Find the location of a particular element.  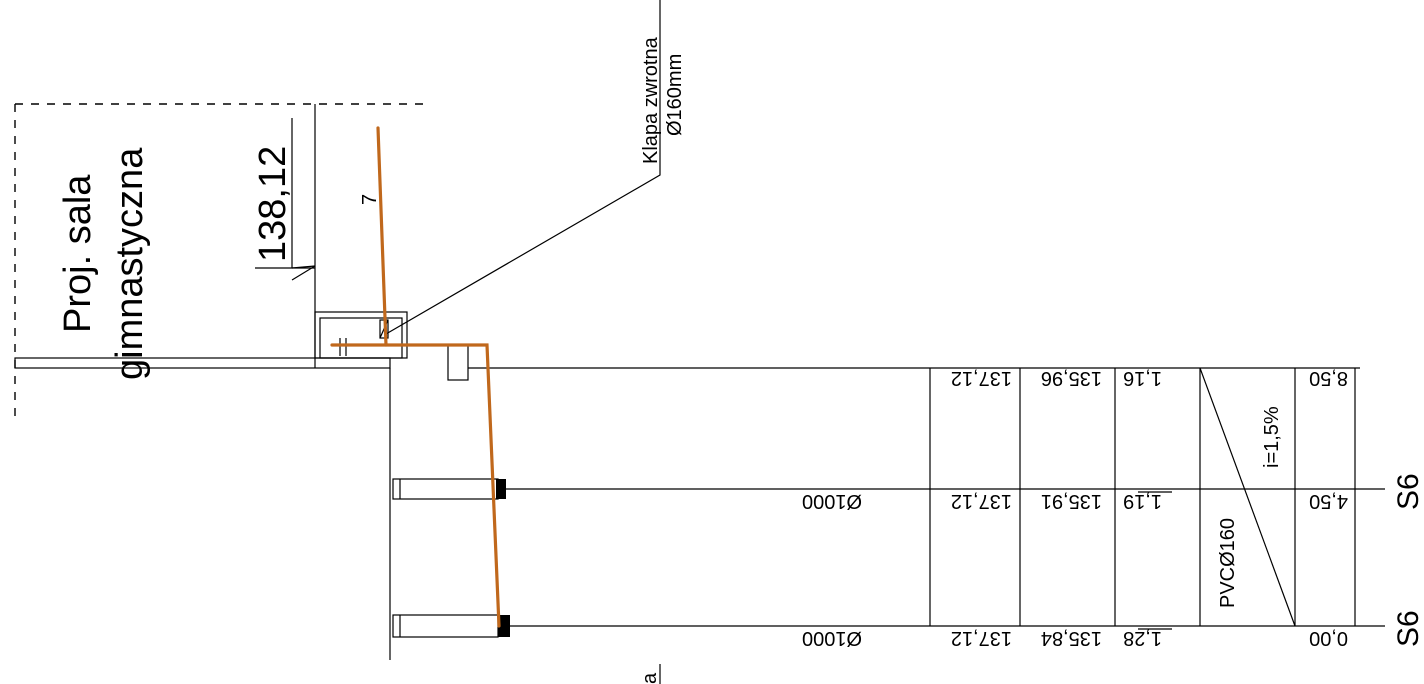

pipe-arrow-label: 7 is located at coordinates (370, 199).